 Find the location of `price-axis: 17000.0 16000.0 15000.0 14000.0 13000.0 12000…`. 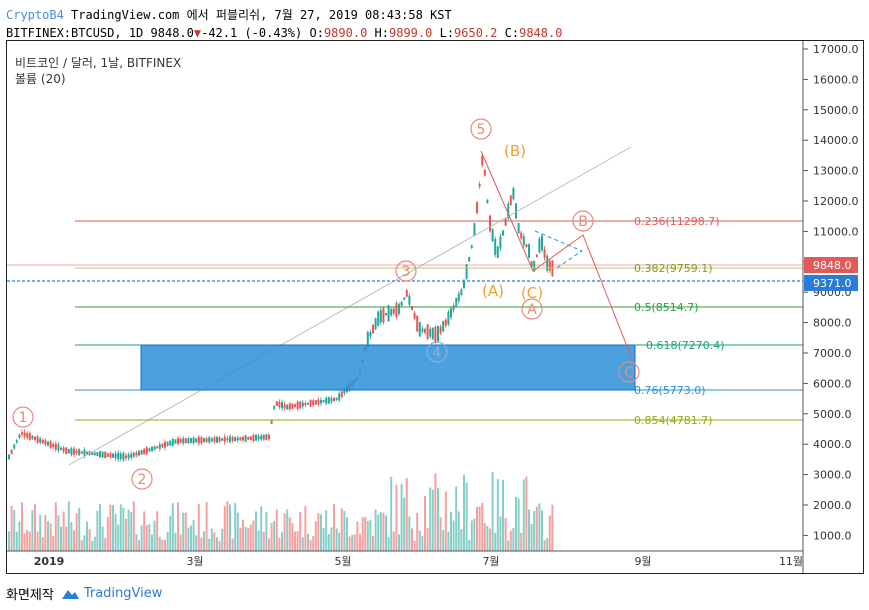

price-axis: 17000.0 16000.0 15000.0 14000.0 13000.0 12000… is located at coordinates (831, 292).